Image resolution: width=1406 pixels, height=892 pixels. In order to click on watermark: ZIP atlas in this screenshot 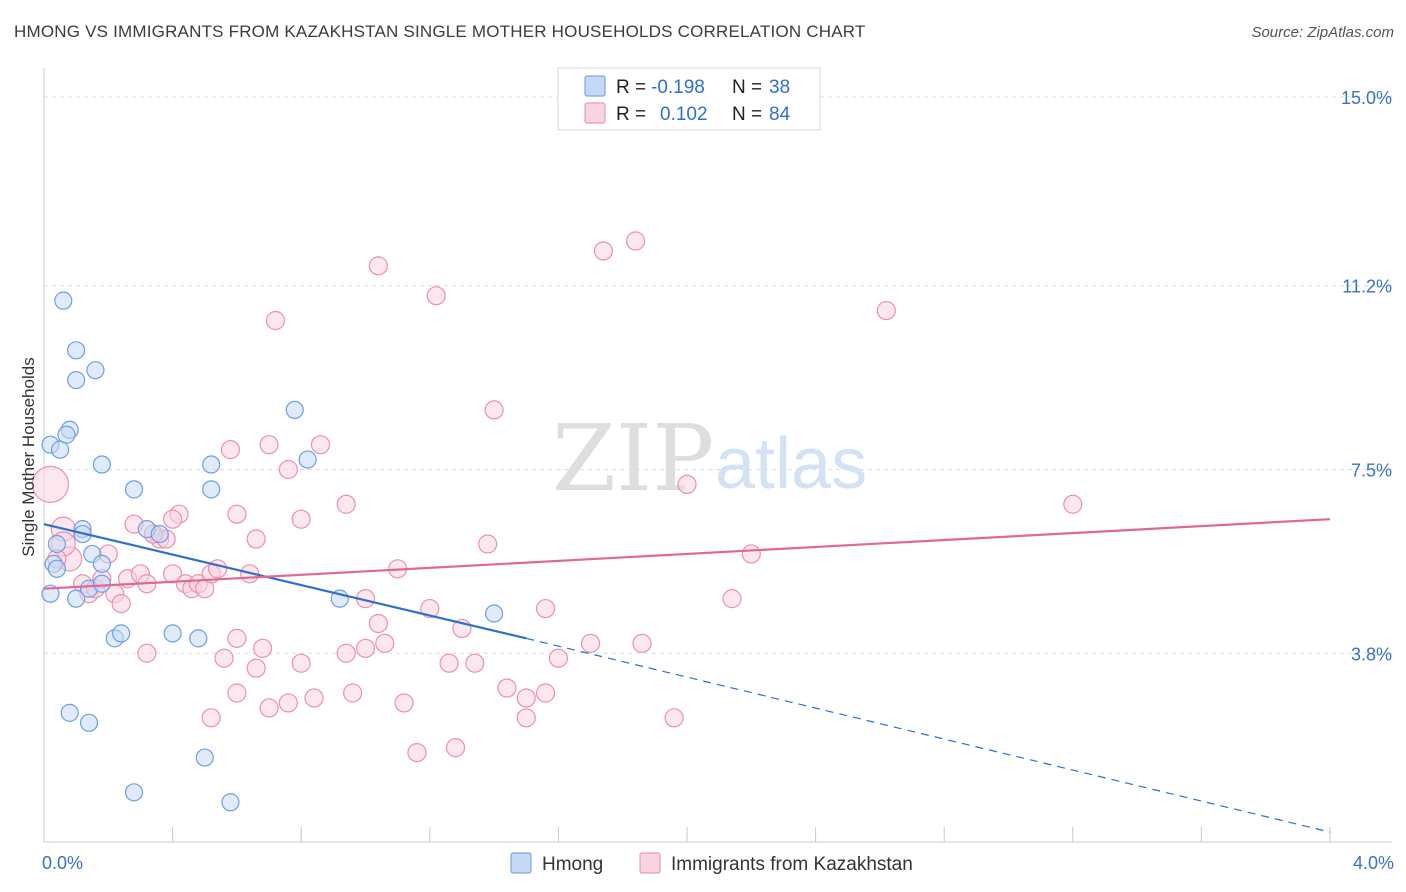, I will do `click(709, 458)`.